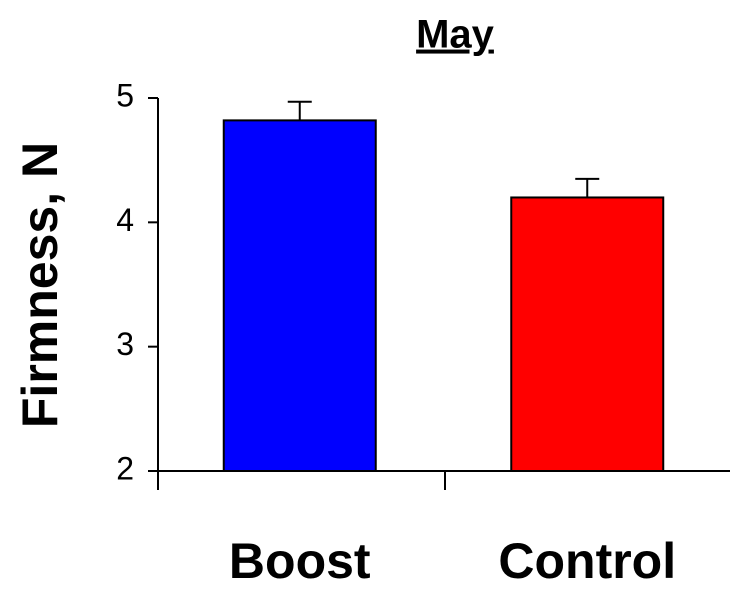 This screenshot has height=590, width=731. I want to click on y-tick-label: 2, so click(125, 468).